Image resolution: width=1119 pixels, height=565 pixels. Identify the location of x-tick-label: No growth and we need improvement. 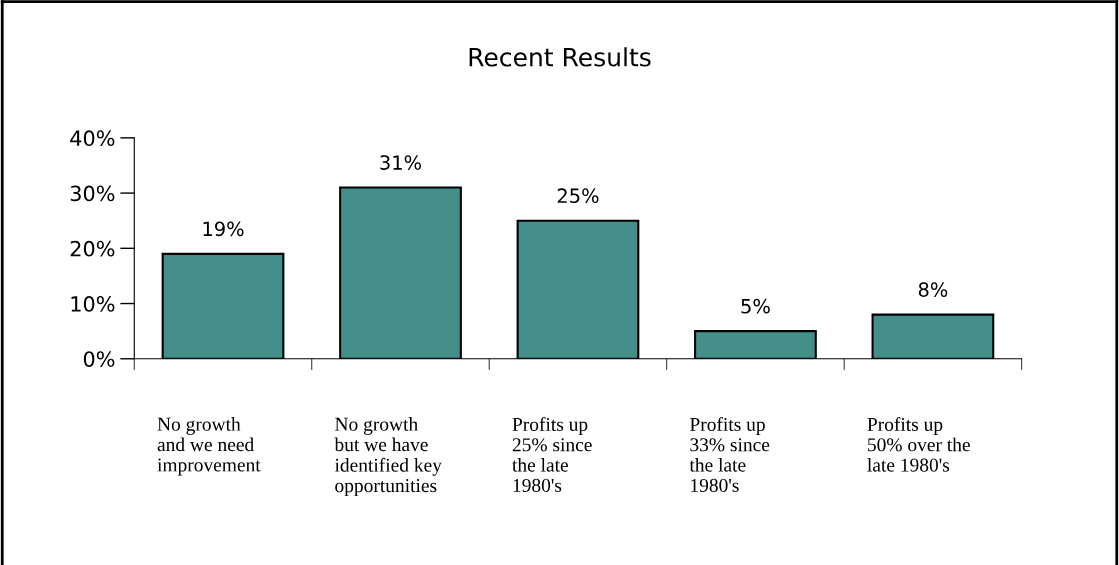
(209, 446).